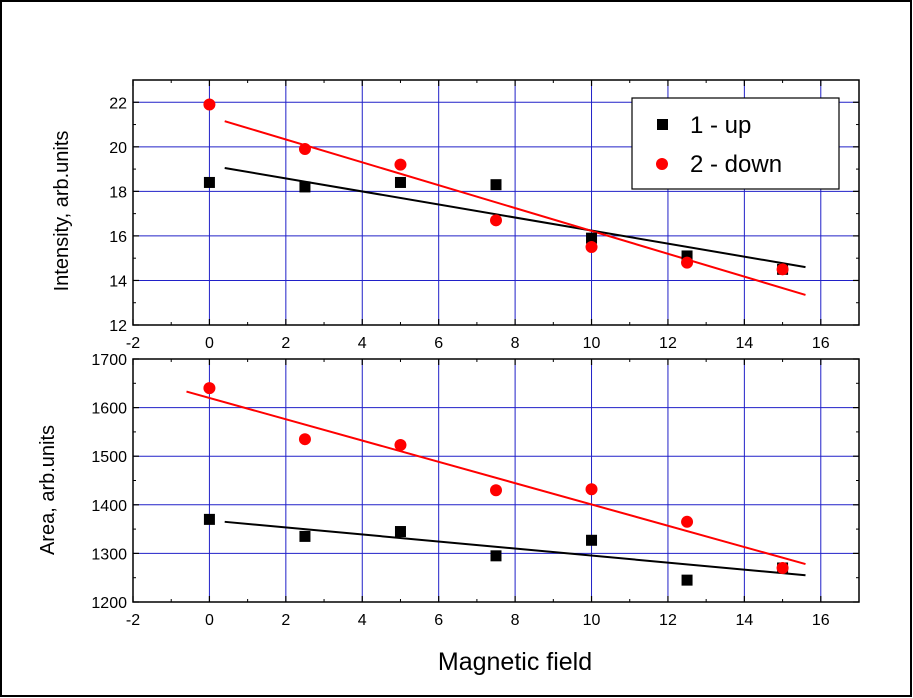 The image size is (913, 698). Describe the element at coordinates (118, 281) in the screenshot. I see `intensity-y-tick-label: 14` at that location.